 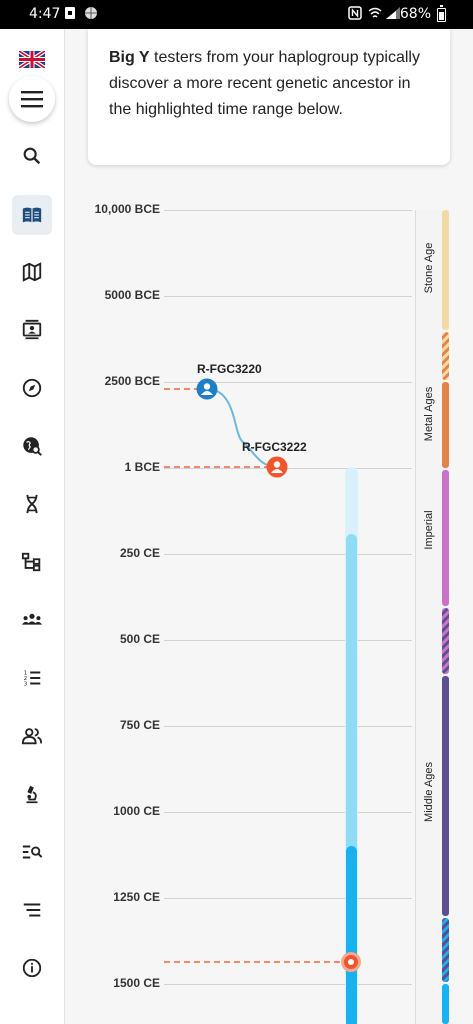 What do you see at coordinates (32, 562) in the screenshot?
I see `tree-icon` at bounding box center [32, 562].